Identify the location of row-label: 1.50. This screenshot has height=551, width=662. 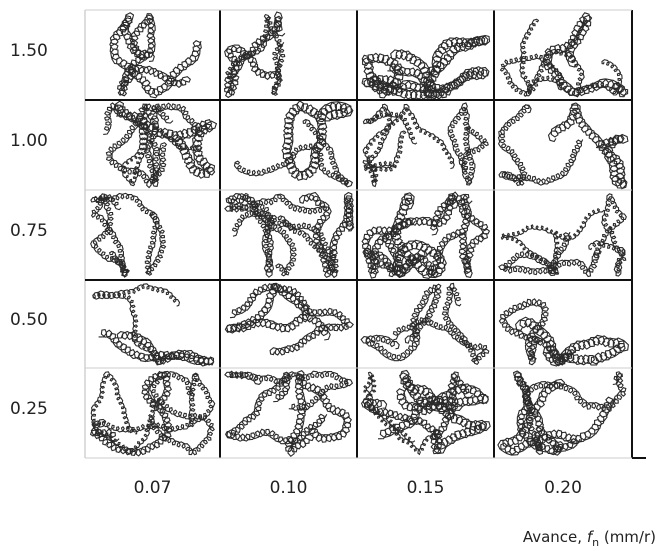
(29, 51).